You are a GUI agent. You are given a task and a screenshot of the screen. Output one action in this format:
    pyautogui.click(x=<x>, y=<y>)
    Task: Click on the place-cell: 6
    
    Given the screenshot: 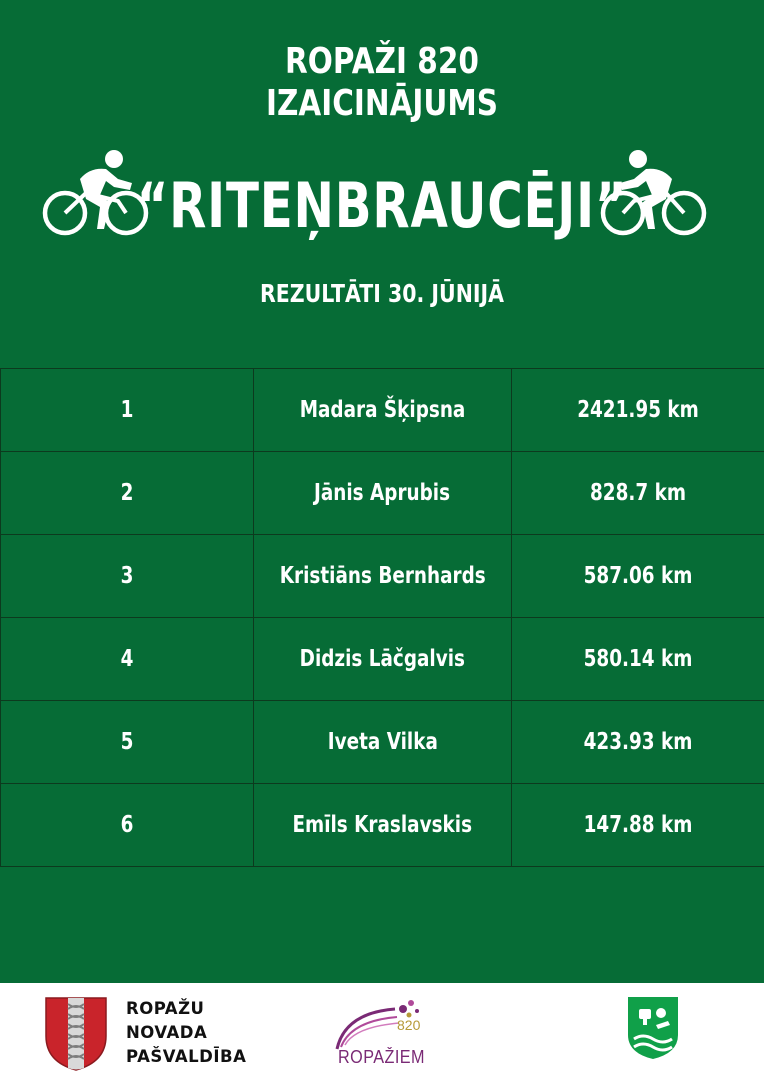 What is the action you would take?
    pyautogui.click(x=127, y=825)
    